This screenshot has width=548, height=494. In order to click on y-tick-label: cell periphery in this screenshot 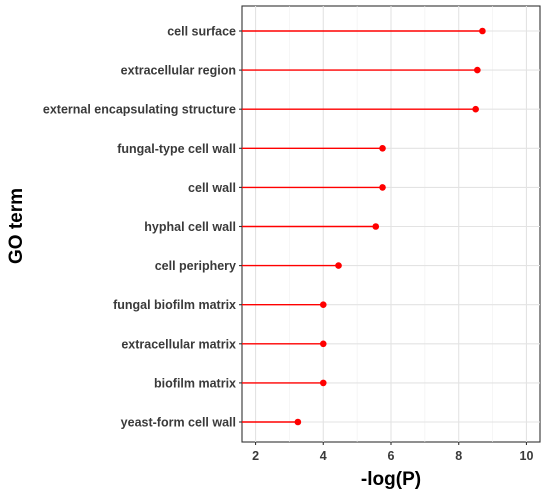, I will do `click(195, 266)`.